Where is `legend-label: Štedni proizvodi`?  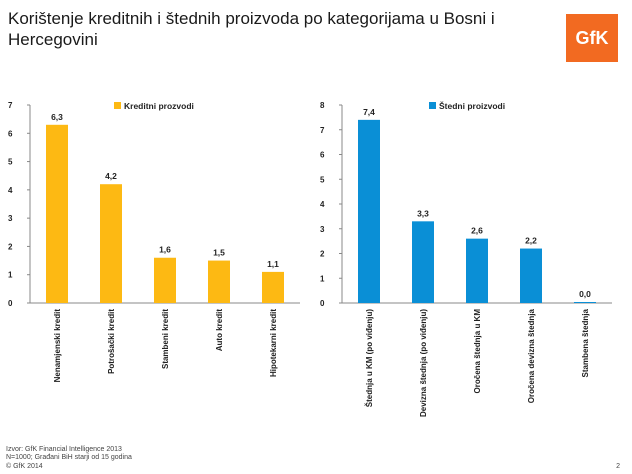
legend-label: Štedni proizvodi is located at coordinates (472, 105).